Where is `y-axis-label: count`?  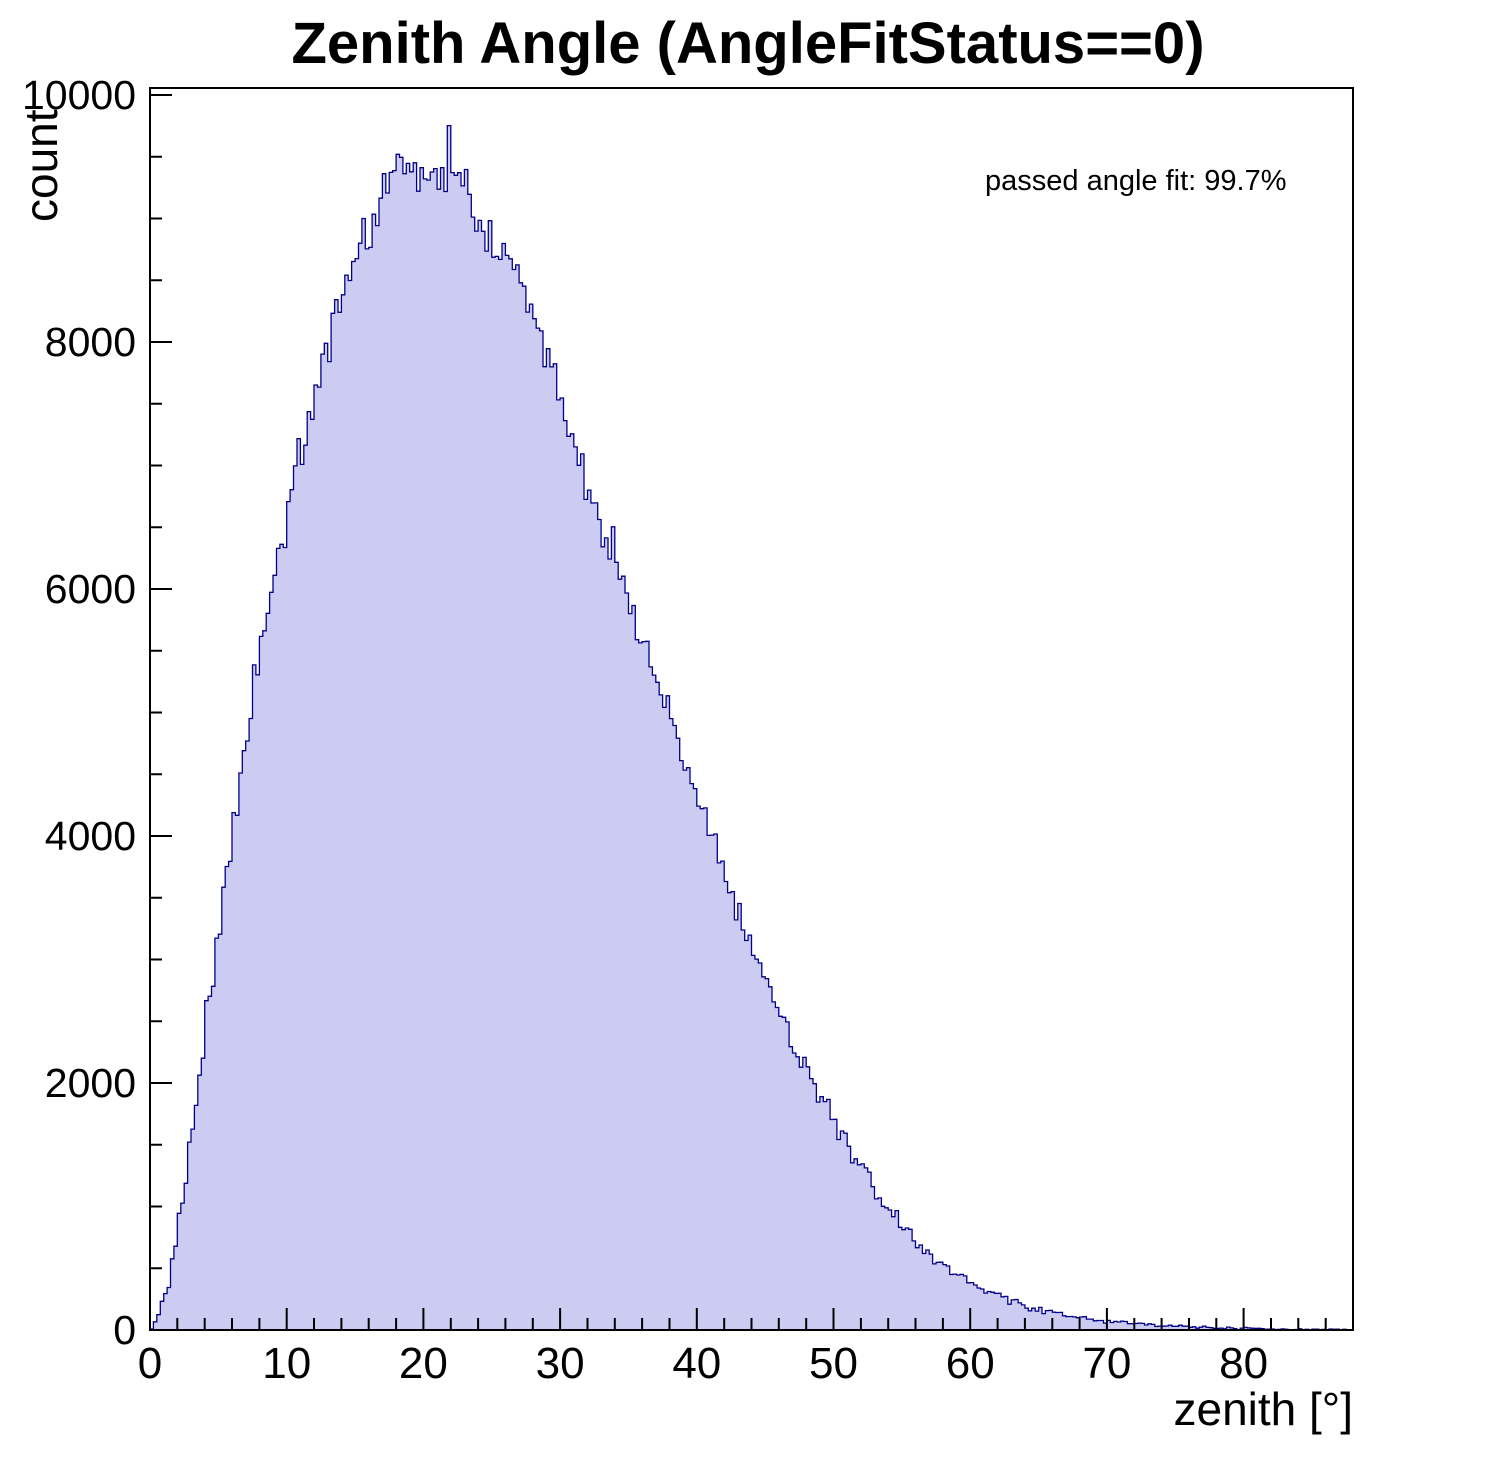 y-axis-label: count is located at coordinates (41, 165).